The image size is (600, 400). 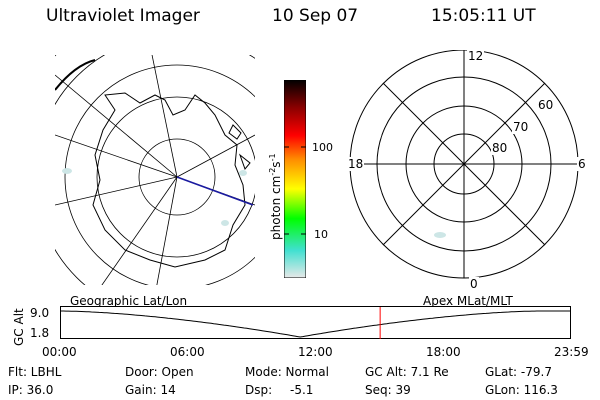 What do you see at coordinates (276, 207) in the screenshot?
I see `unit-text: photon cm` at bounding box center [276, 207].